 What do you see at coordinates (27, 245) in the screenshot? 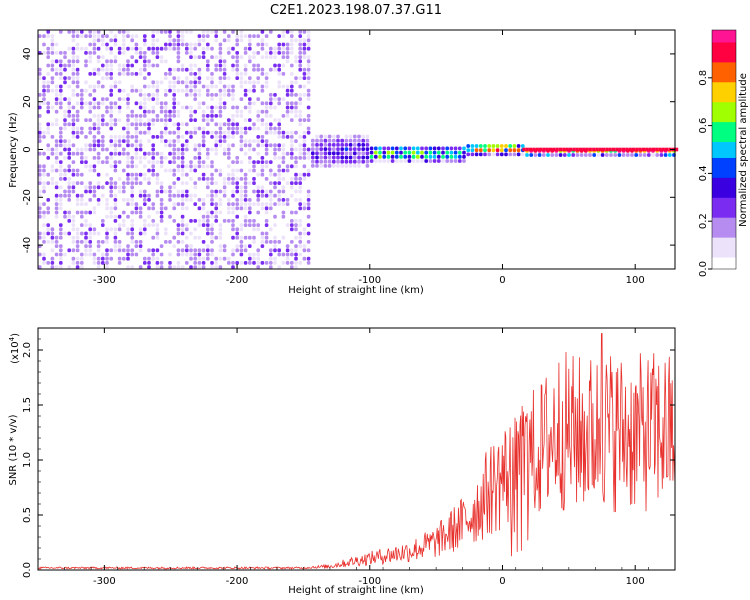
I see `heatmap-y-tick-label: -40` at bounding box center [27, 245].